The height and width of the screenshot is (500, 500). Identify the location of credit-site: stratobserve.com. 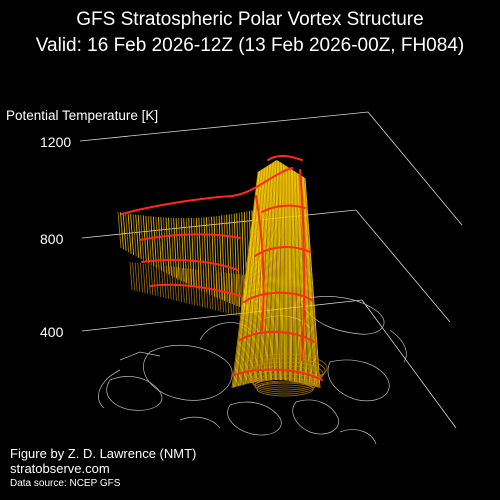
(60, 468).